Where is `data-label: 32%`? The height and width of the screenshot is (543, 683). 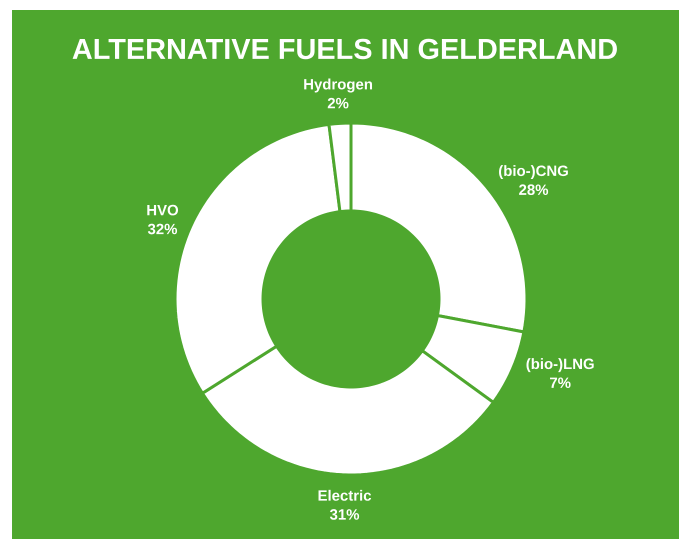
data-label: 32% is located at coordinates (163, 229).